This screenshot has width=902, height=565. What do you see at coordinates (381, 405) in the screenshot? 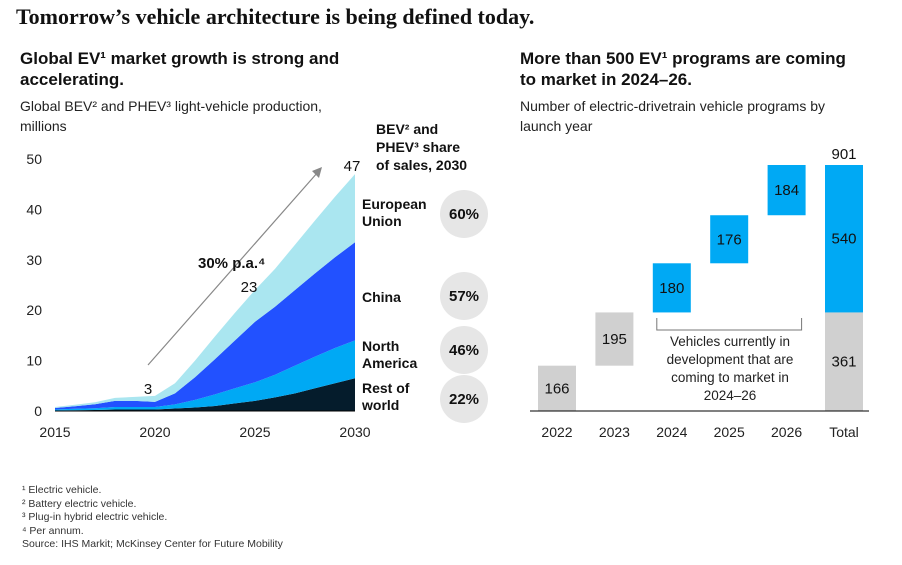
I see `region-label-line: world` at bounding box center [381, 405].